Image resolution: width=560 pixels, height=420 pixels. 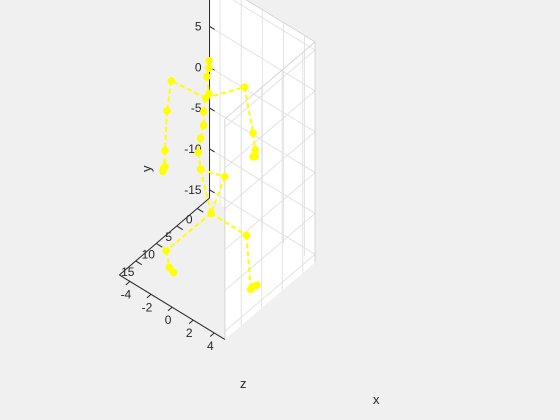 I want to click on x-tick-label: 4, so click(x=210, y=346).